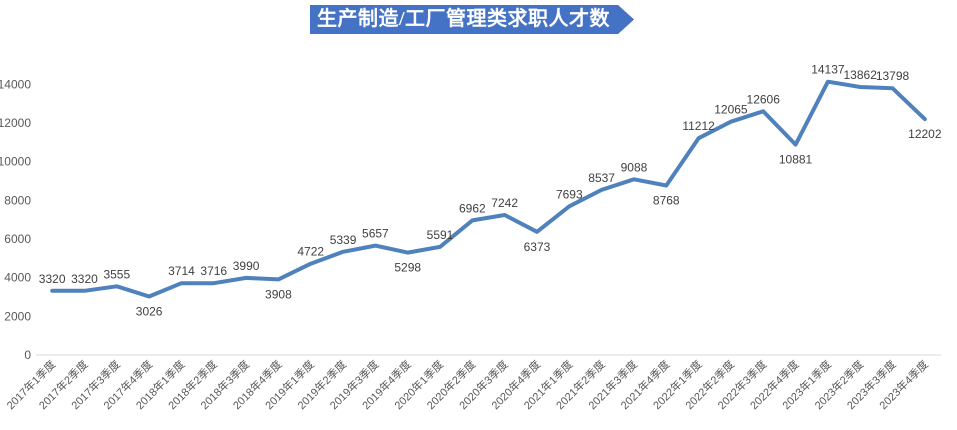  Describe the element at coordinates (537, 247) in the screenshot. I see `data-point-label: 6373` at that location.